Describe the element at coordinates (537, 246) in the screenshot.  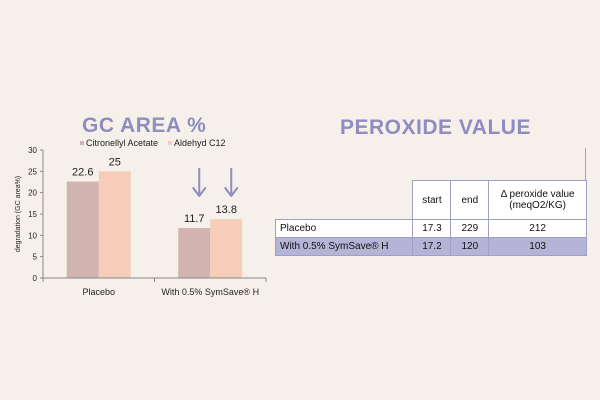
I see `row-delta: 103` at that location.